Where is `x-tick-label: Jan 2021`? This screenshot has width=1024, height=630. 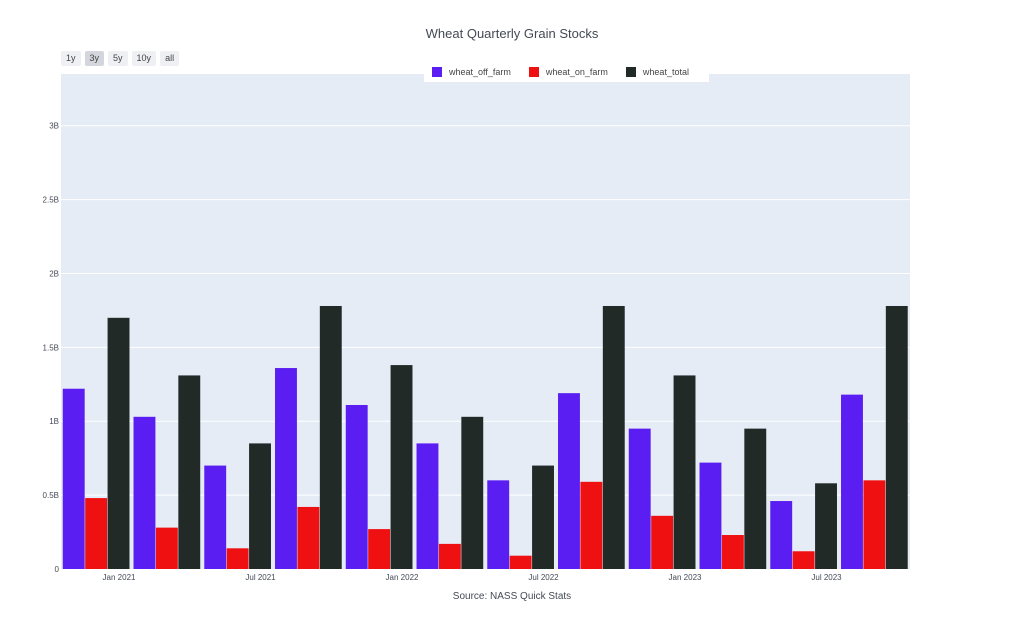
x-tick-label: Jan 2021 is located at coordinates (119, 577).